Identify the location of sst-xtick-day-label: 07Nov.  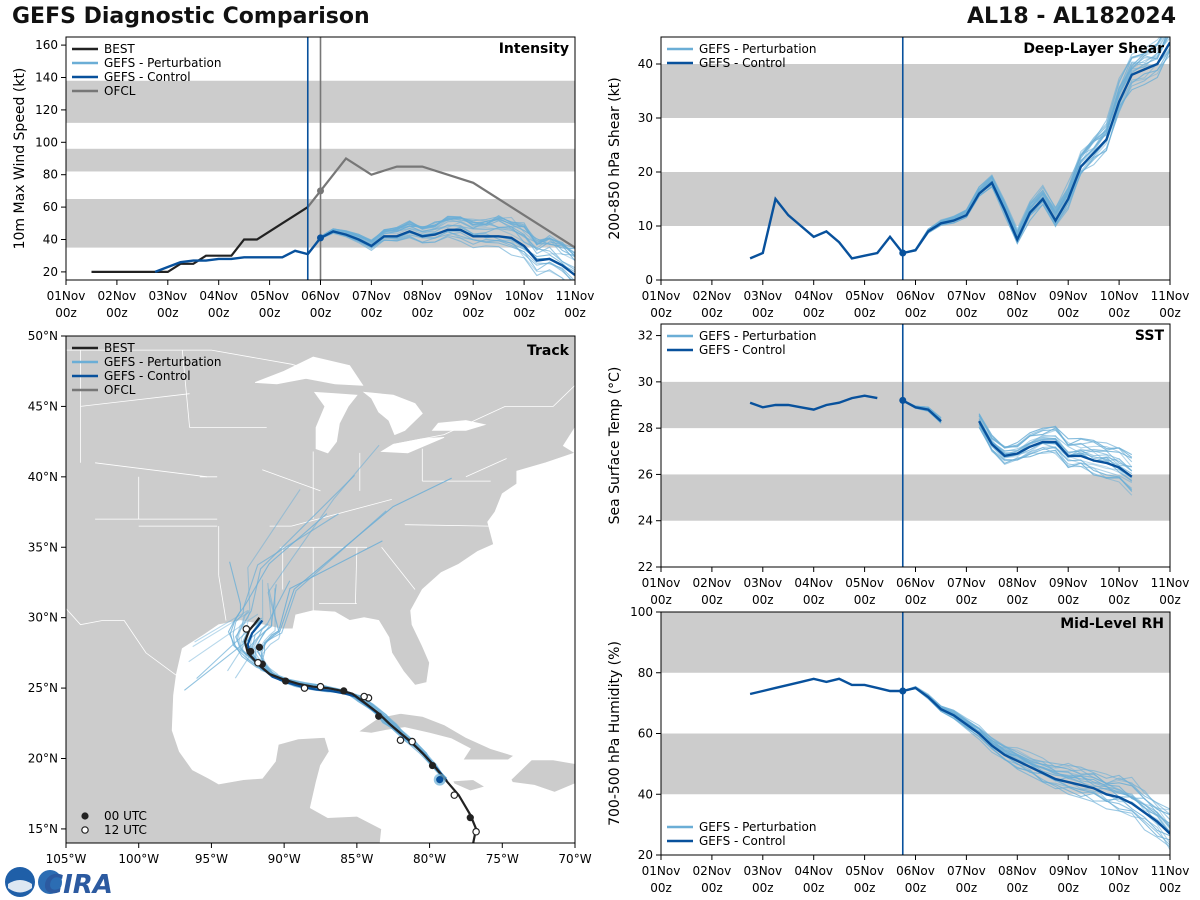
(966, 583).